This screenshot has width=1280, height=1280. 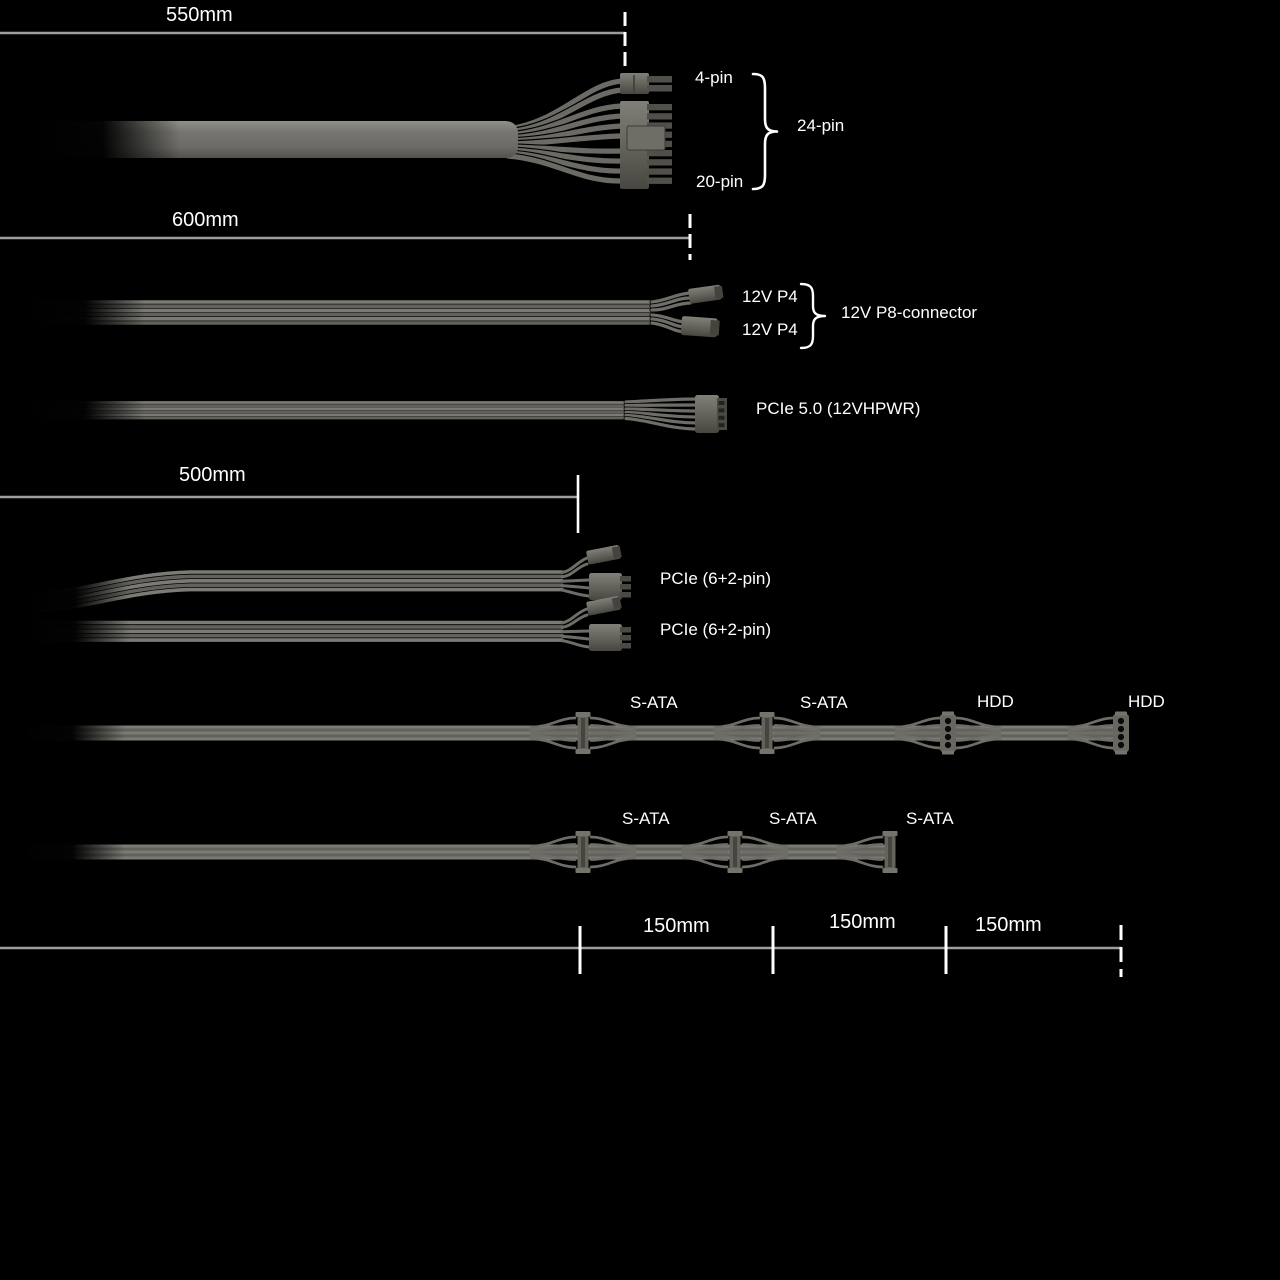 I want to click on hdd-connector, so click(x=948, y=733).